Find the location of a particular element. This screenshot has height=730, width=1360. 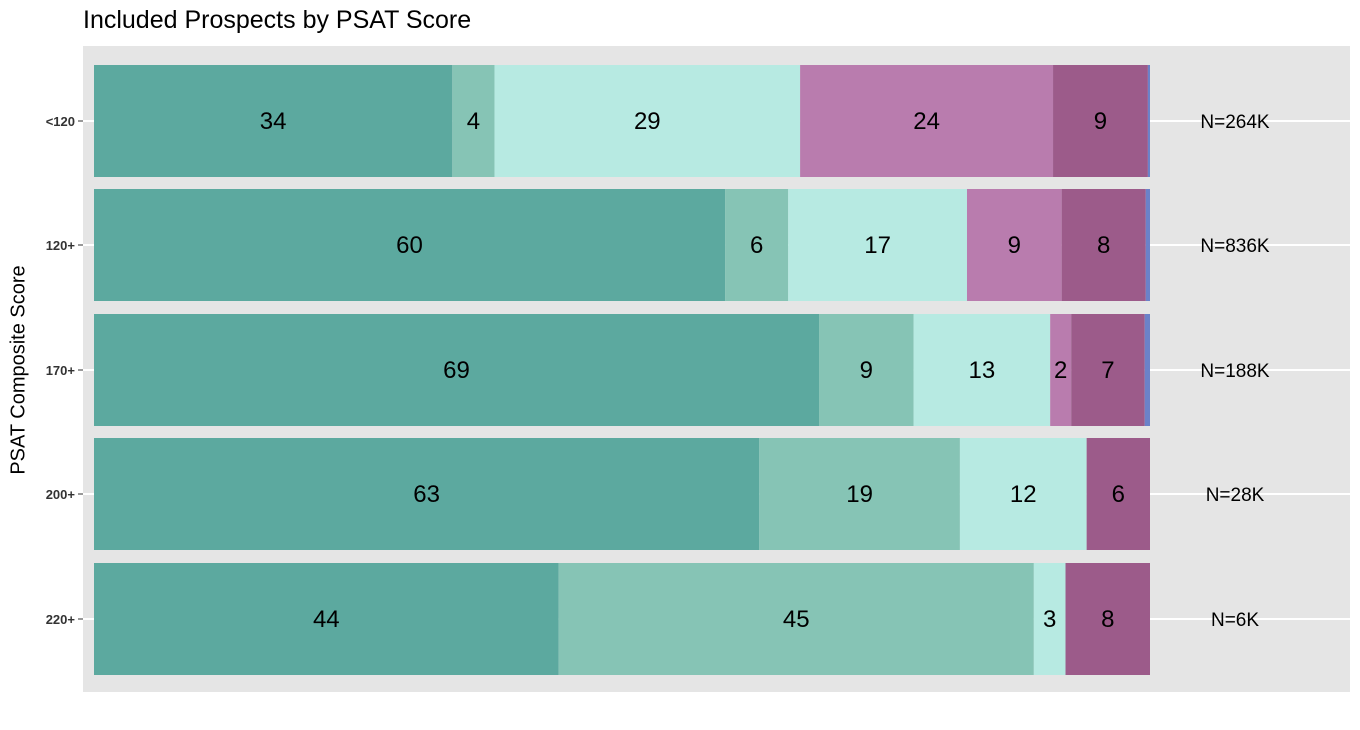

segment-value-label: 13 is located at coordinates (982, 370).